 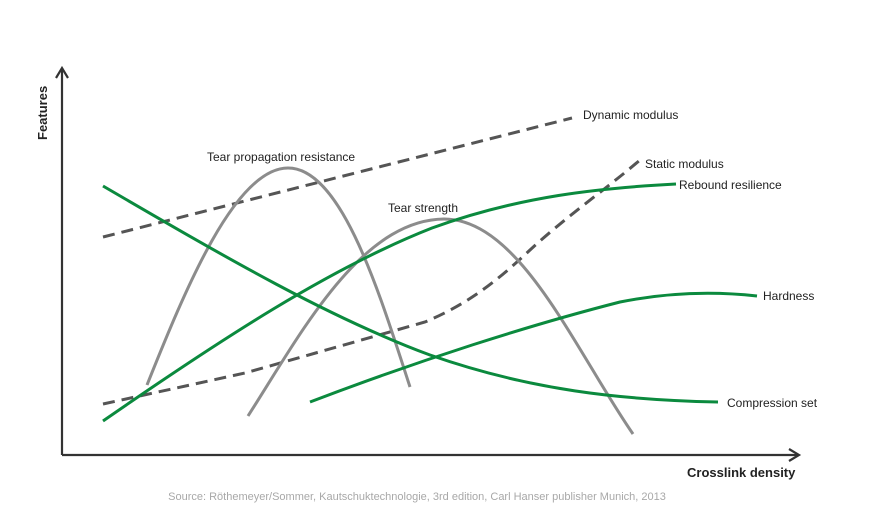 What do you see at coordinates (533, 347) in the screenshot?
I see `hardness-curve` at bounding box center [533, 347].